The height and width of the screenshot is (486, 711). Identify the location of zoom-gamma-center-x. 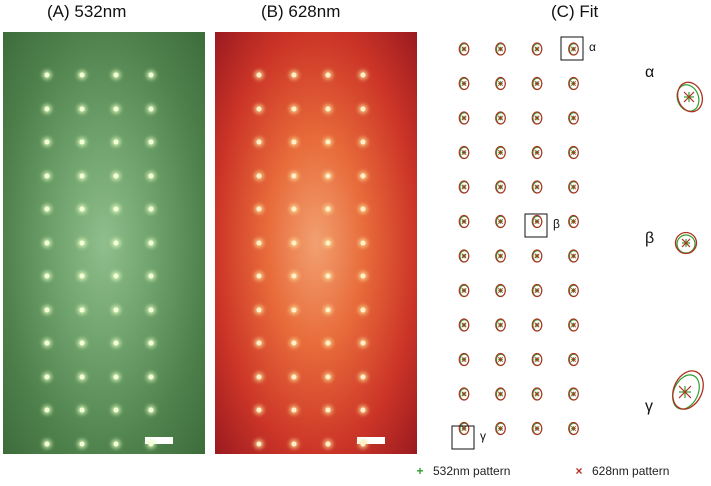
(685, 392).